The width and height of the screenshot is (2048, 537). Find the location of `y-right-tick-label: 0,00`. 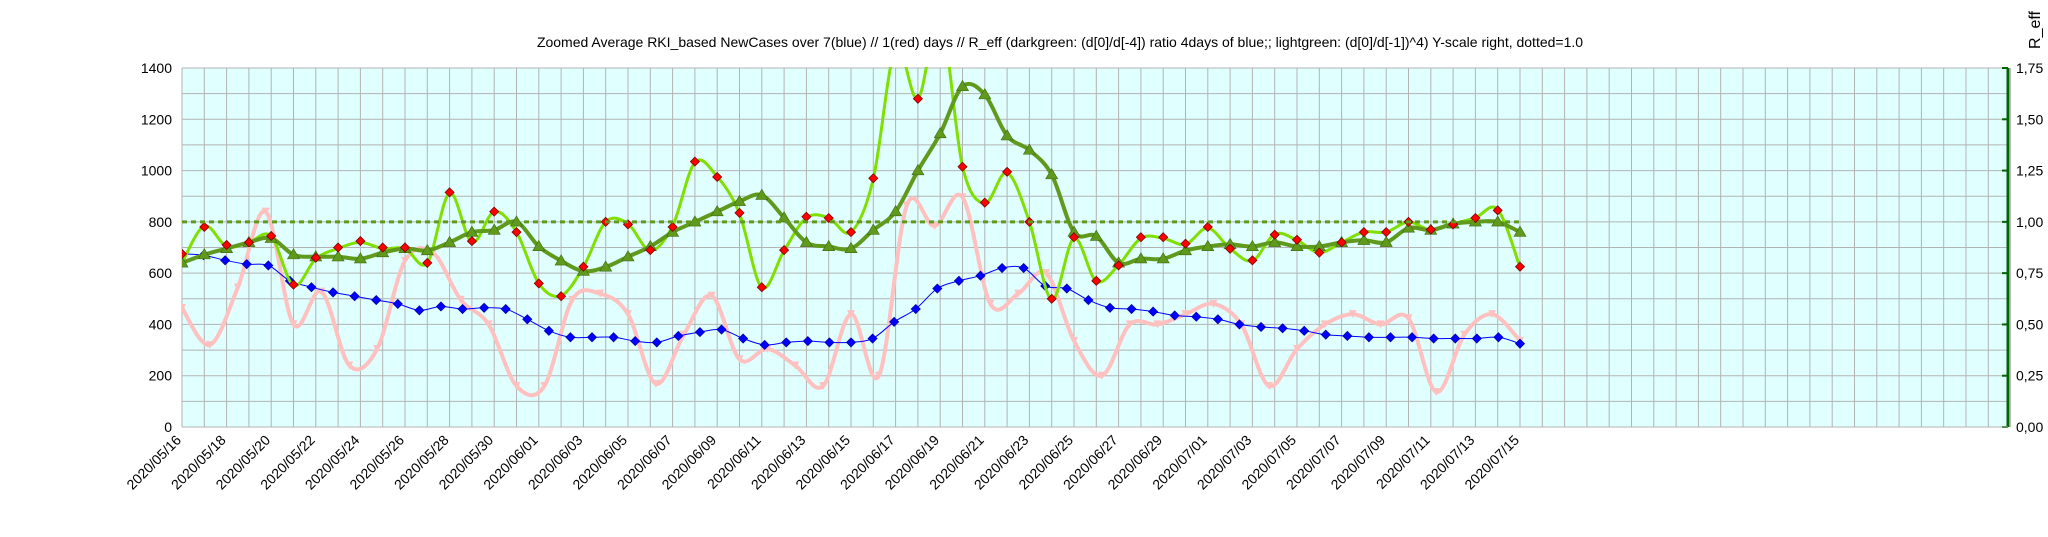

y-right-tick-label: 0,00 is located at coordinates (2029, 427).